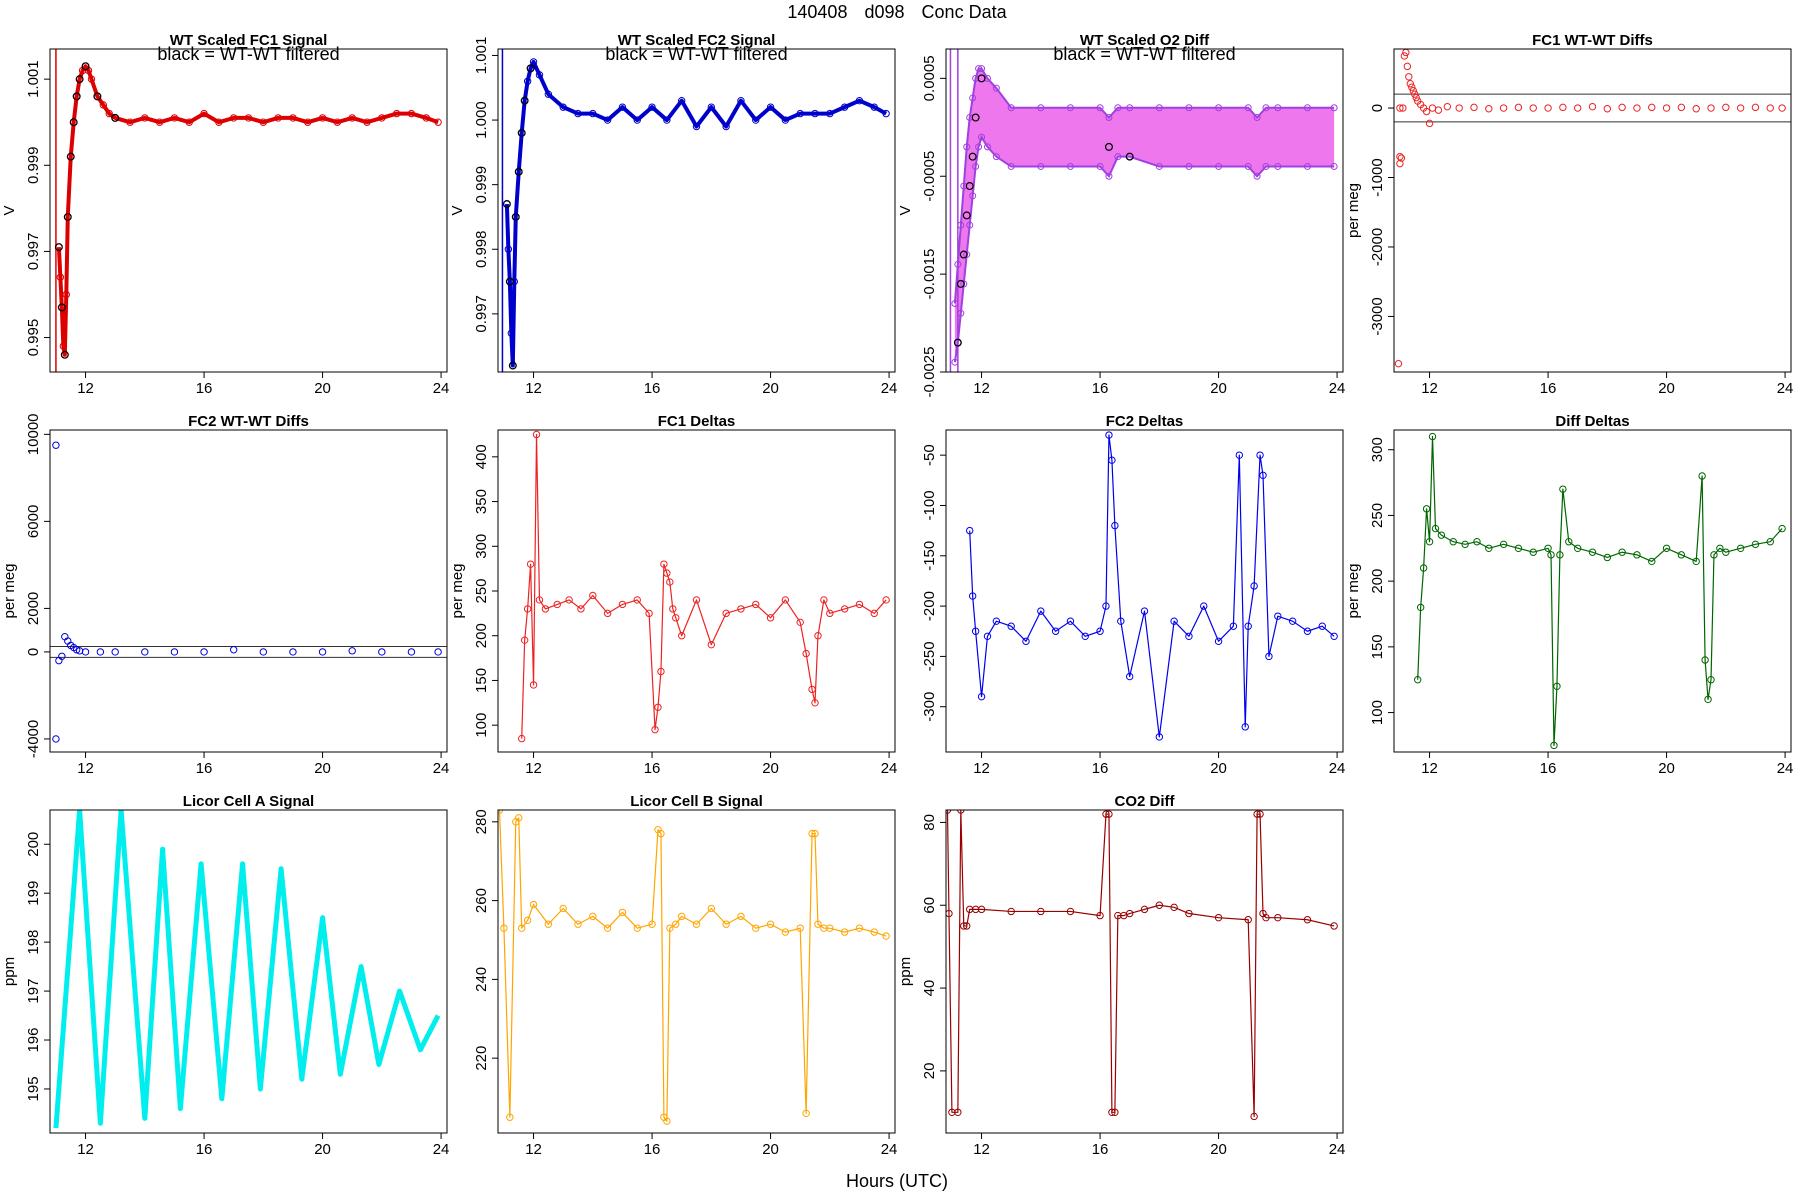 The height and width of the screenshot is (1200, 1800). Describe the element at coordinates (9, 590) in the screenshot. I see `y-axis-label: per meg` at that location.